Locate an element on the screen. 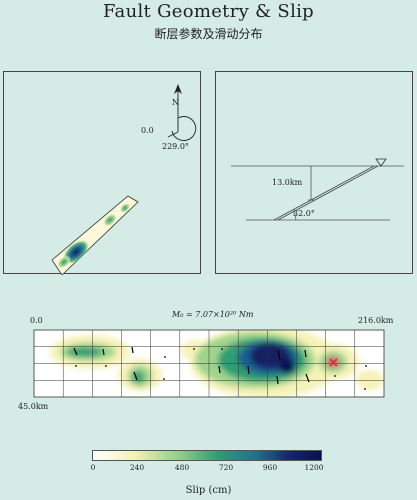 This screenshot has width=417, height=500. slip-grid-lines is located at coordinates (209, 363).